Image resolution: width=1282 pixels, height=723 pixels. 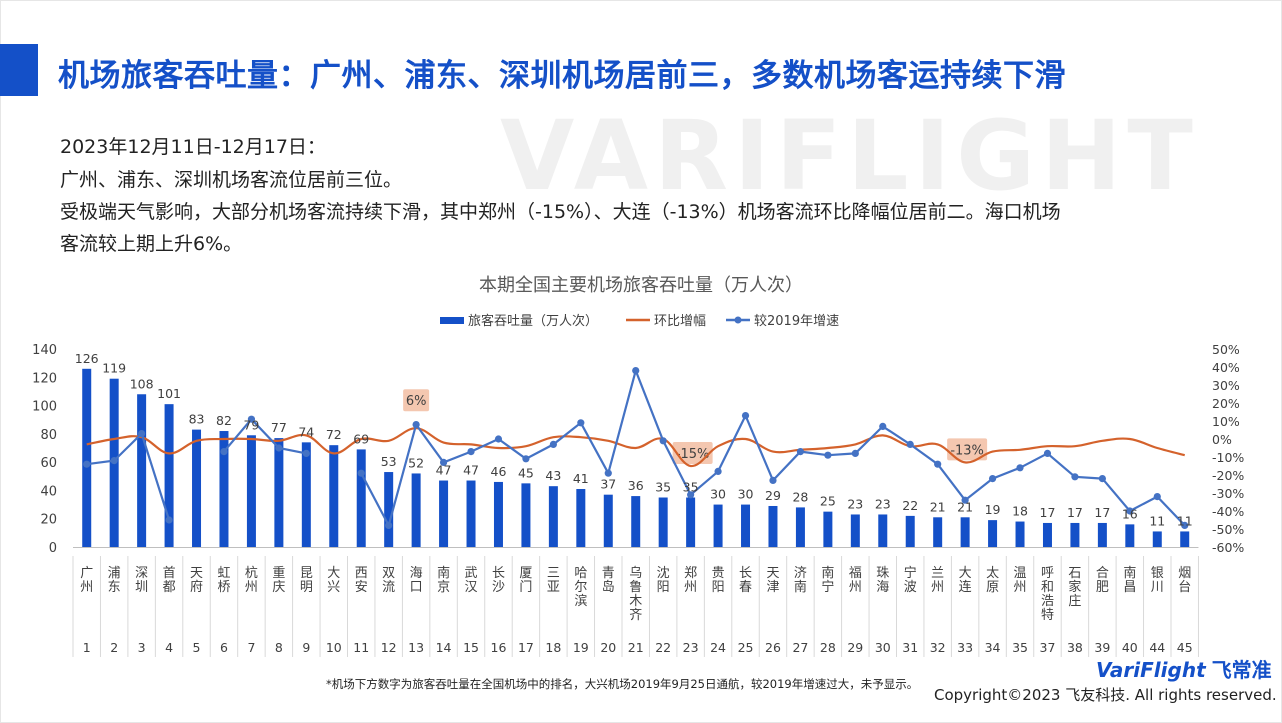 What do you see at coordinates (231, 180) in the screenshot?
I see `description-line-2: 广州、浦东、深圳机场客流位居前三位。` at bounding box center [231, 180].